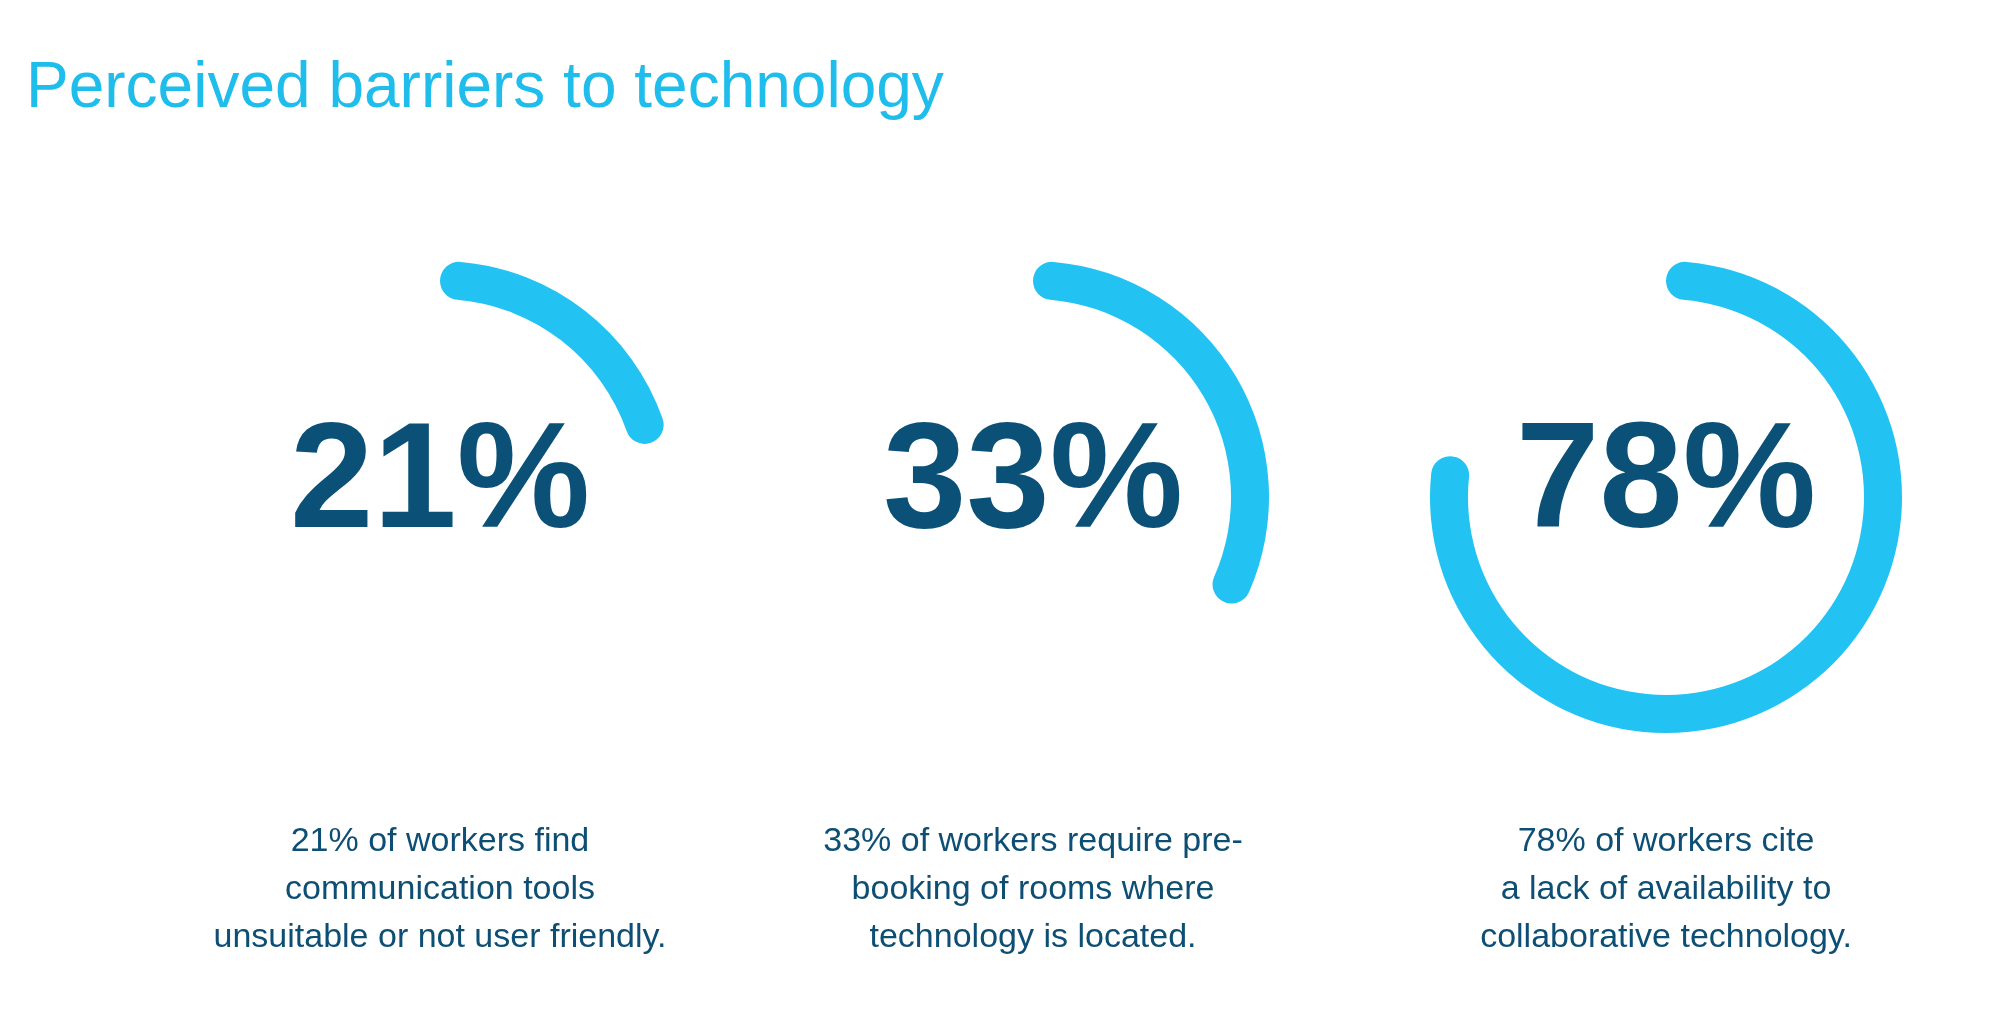 The image size is (1999, 1011). Describe the element at coordinates (440, 475) in the screenshot. I see `text: 21%` at that location.